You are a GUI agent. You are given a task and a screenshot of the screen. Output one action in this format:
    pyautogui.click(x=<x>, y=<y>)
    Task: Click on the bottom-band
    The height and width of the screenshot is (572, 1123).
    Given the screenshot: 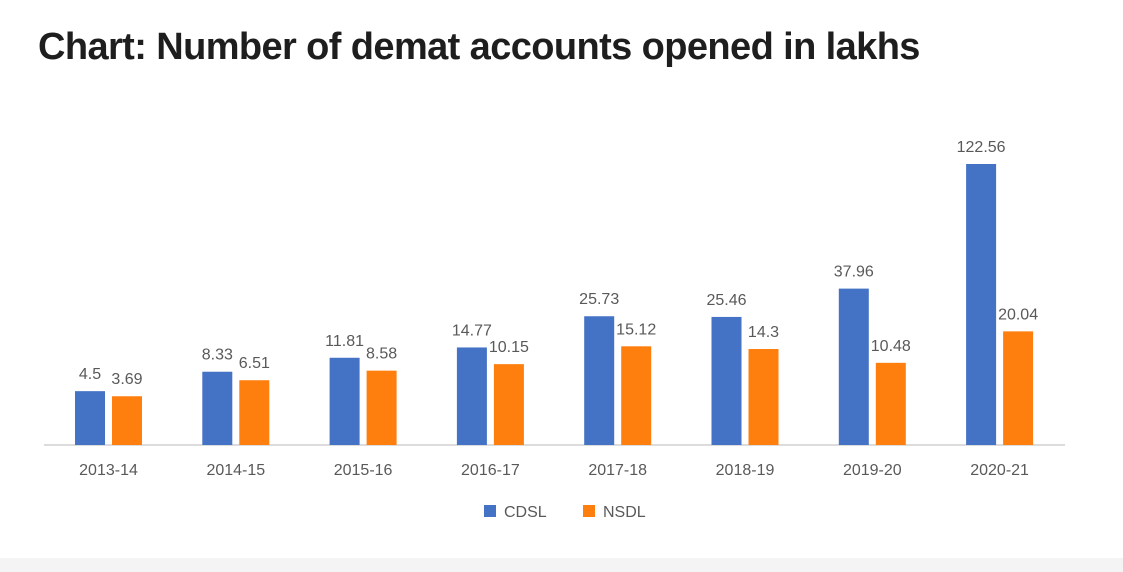 What is the action you would take?
    pyautogui.click(x=561, y=565)
    